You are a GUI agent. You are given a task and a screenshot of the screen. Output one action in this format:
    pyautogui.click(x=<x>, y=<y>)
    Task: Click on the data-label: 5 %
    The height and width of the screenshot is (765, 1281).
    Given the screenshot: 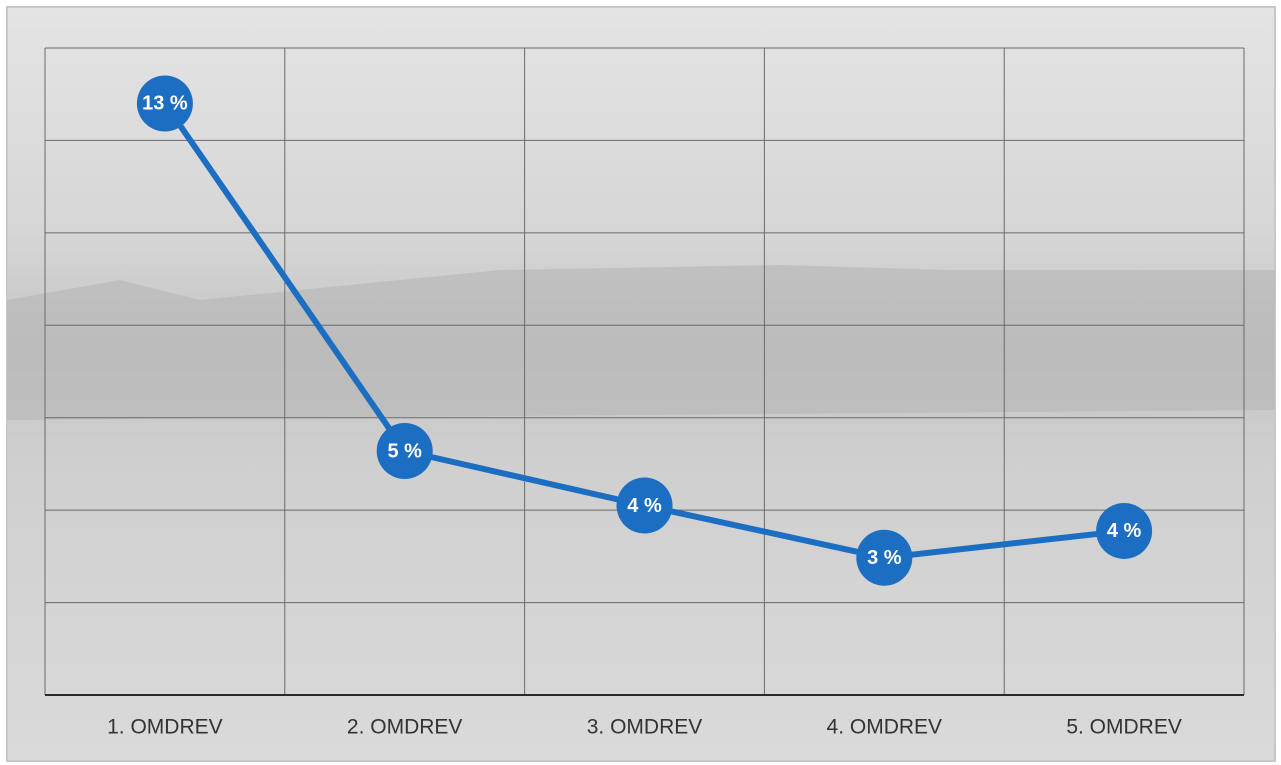 What is the action you would take?
    pyautogui.click(x=404, y=451)
    